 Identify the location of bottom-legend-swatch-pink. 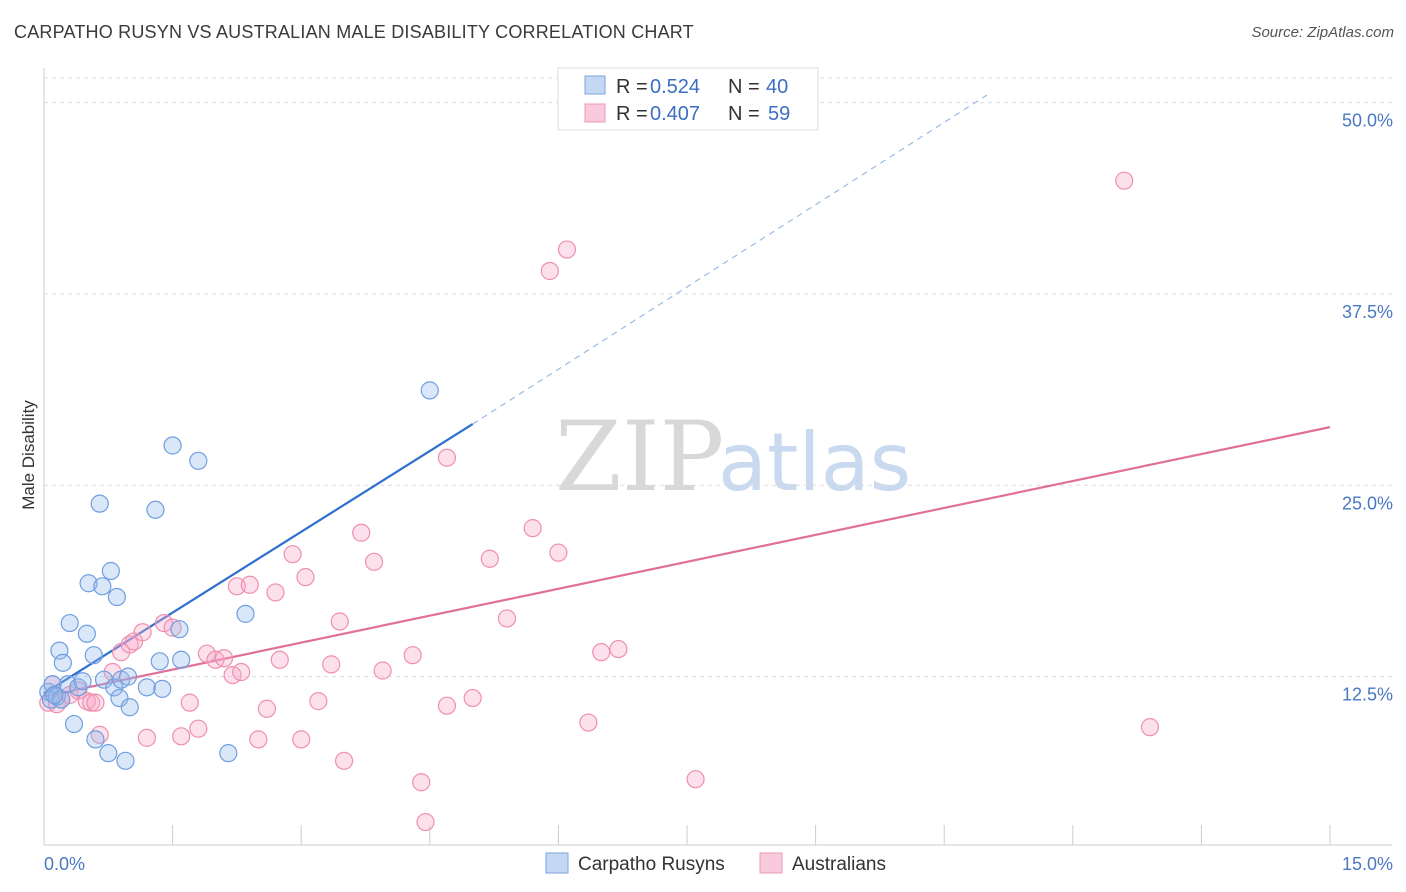
(771, 863).